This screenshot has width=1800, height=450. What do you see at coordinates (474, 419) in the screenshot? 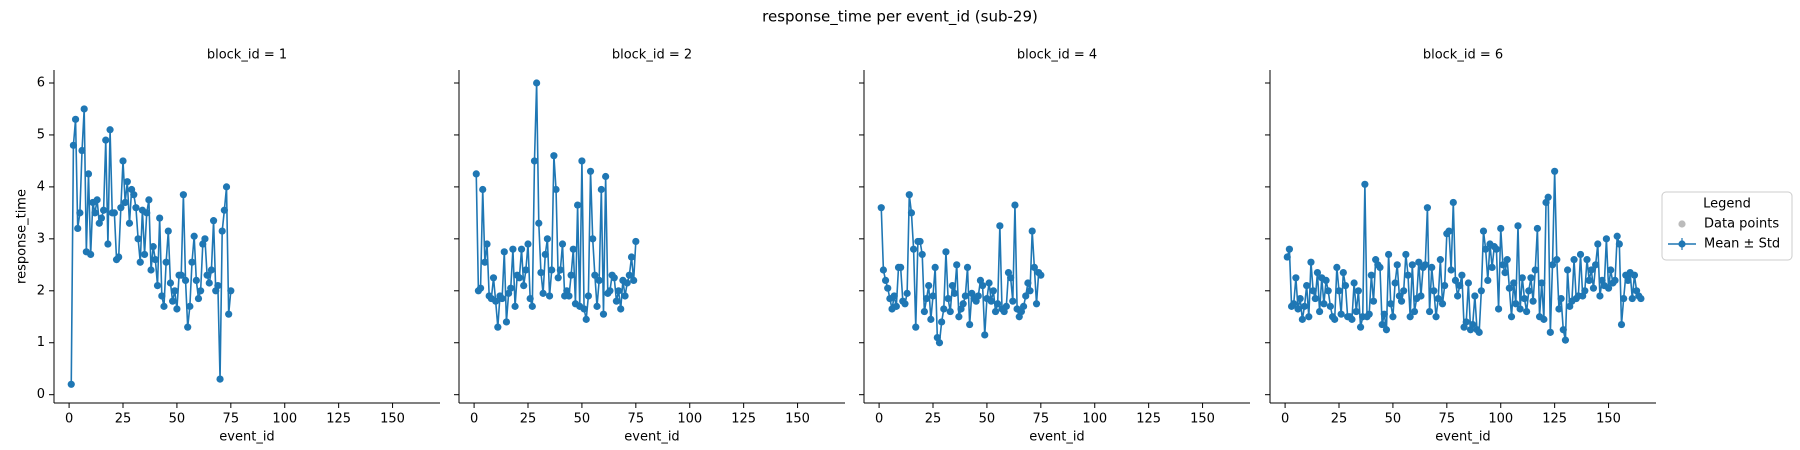
I see `x-tick-label: 0` at bounding box center [474, 419].